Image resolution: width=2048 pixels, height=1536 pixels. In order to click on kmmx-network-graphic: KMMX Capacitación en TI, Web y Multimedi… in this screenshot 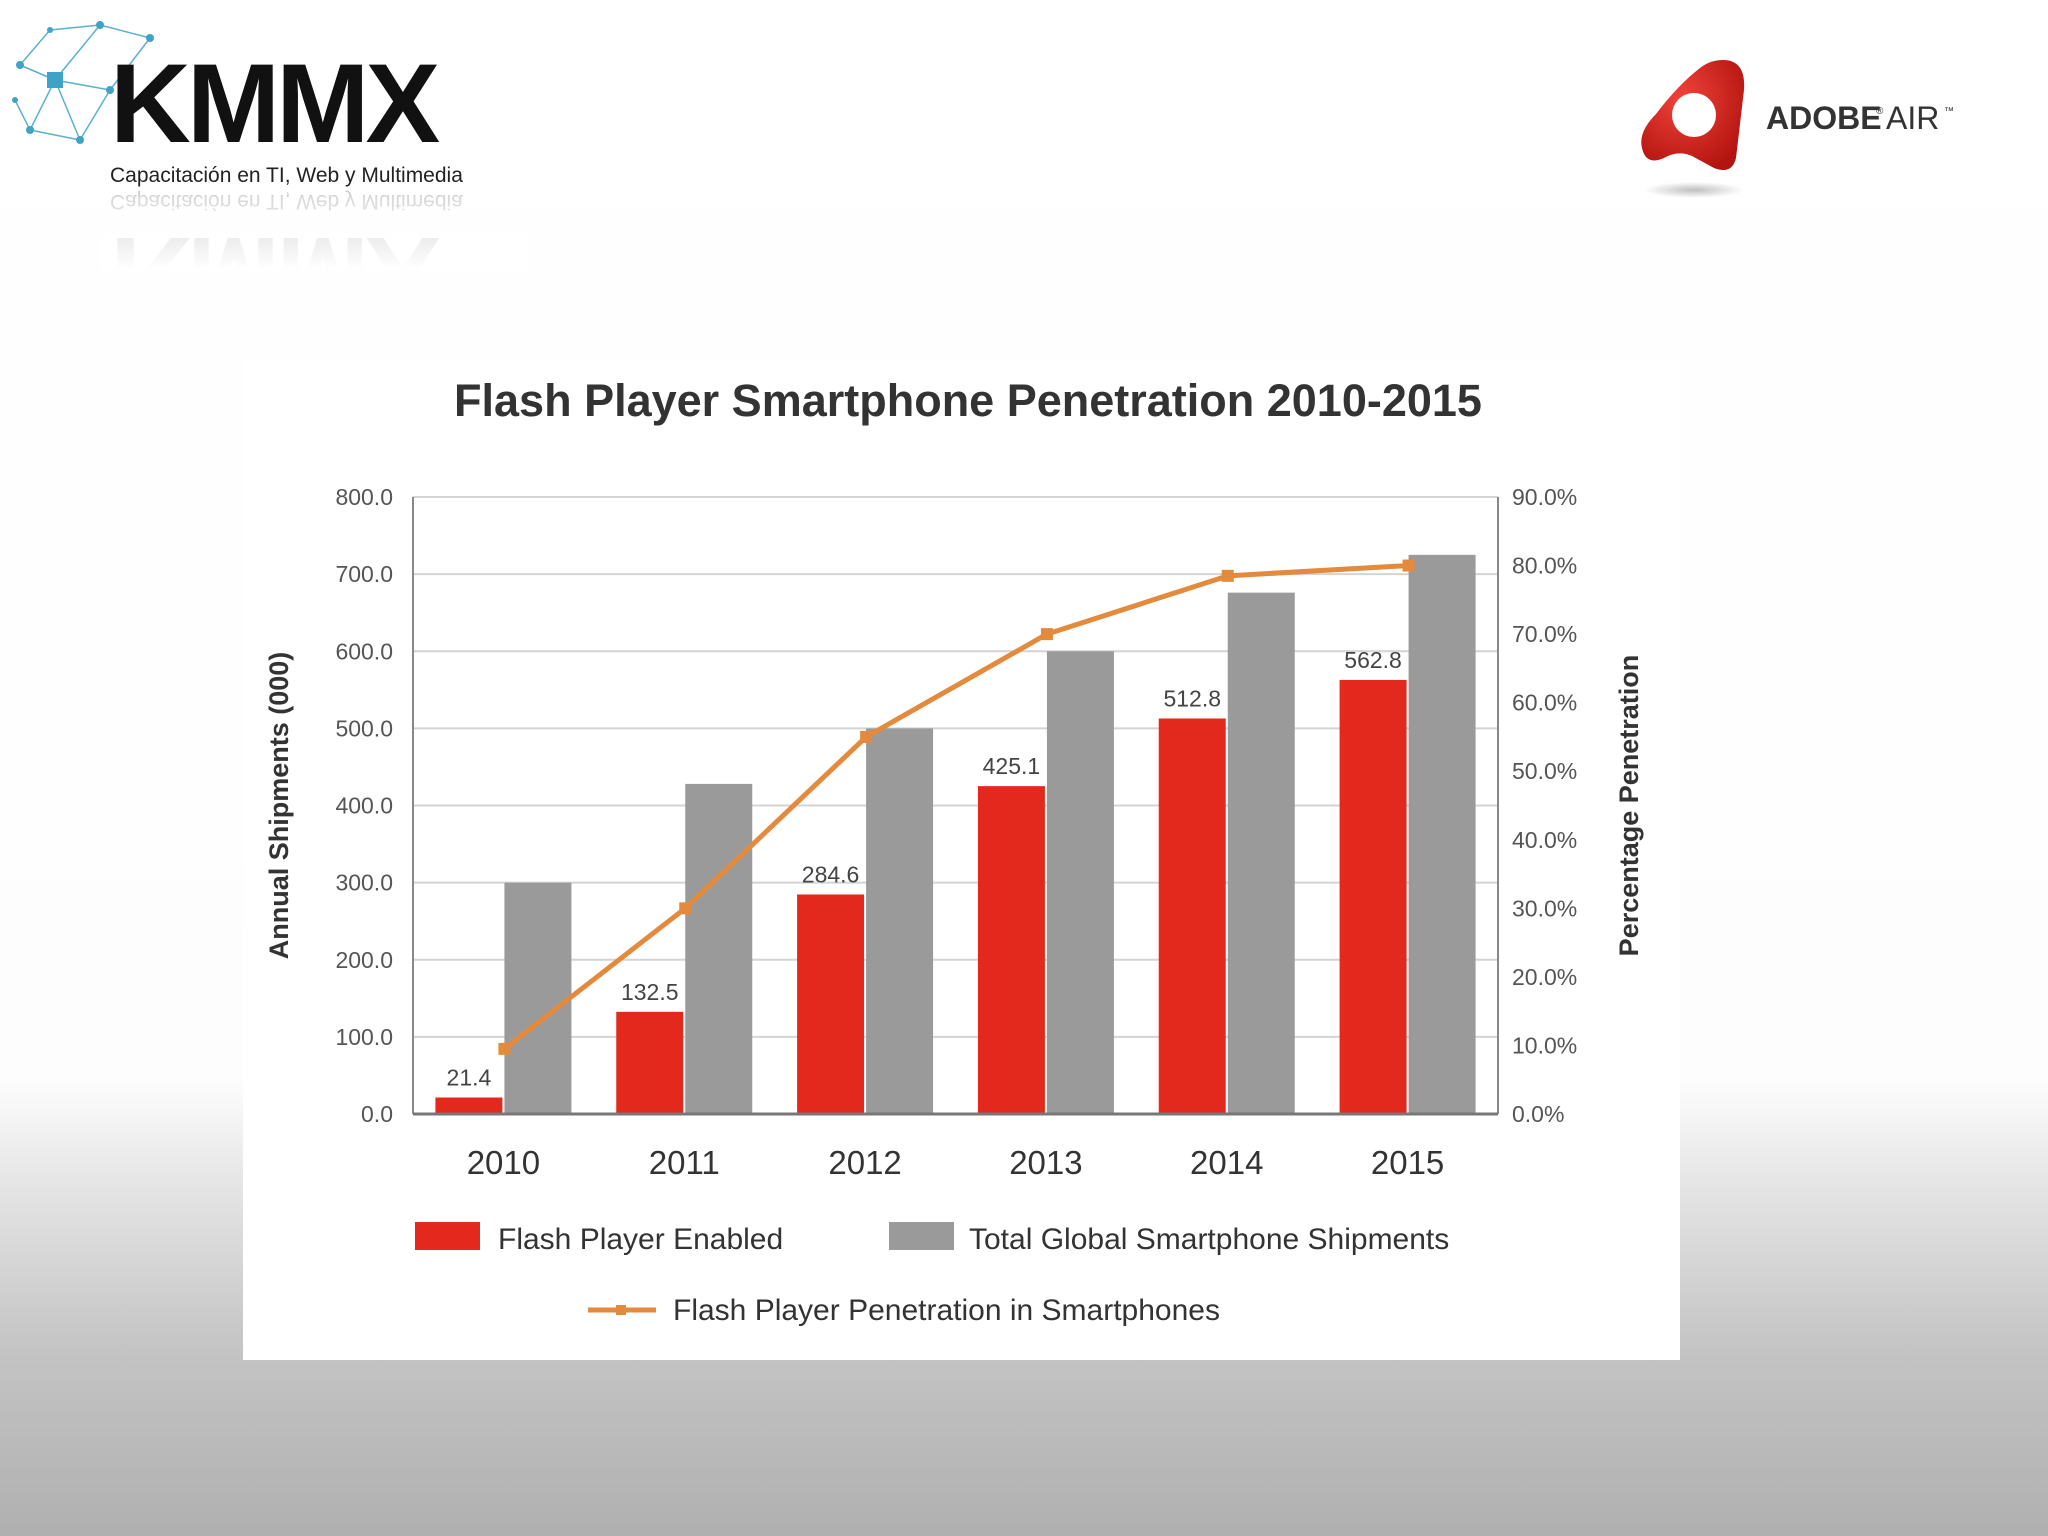, I will do `click(271, 180)`.